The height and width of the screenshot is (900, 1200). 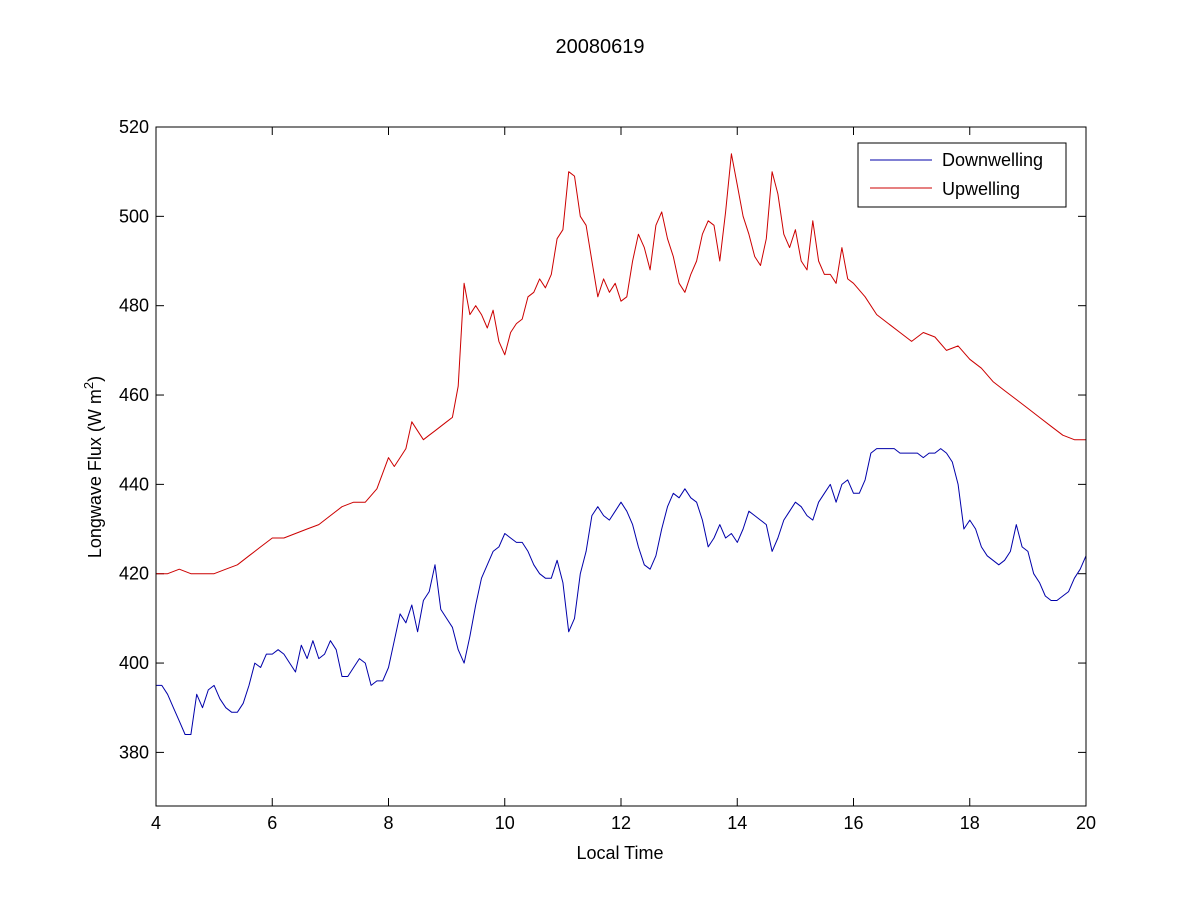 I want to click on y-tick-label: 420, so click(x=134, y=574).